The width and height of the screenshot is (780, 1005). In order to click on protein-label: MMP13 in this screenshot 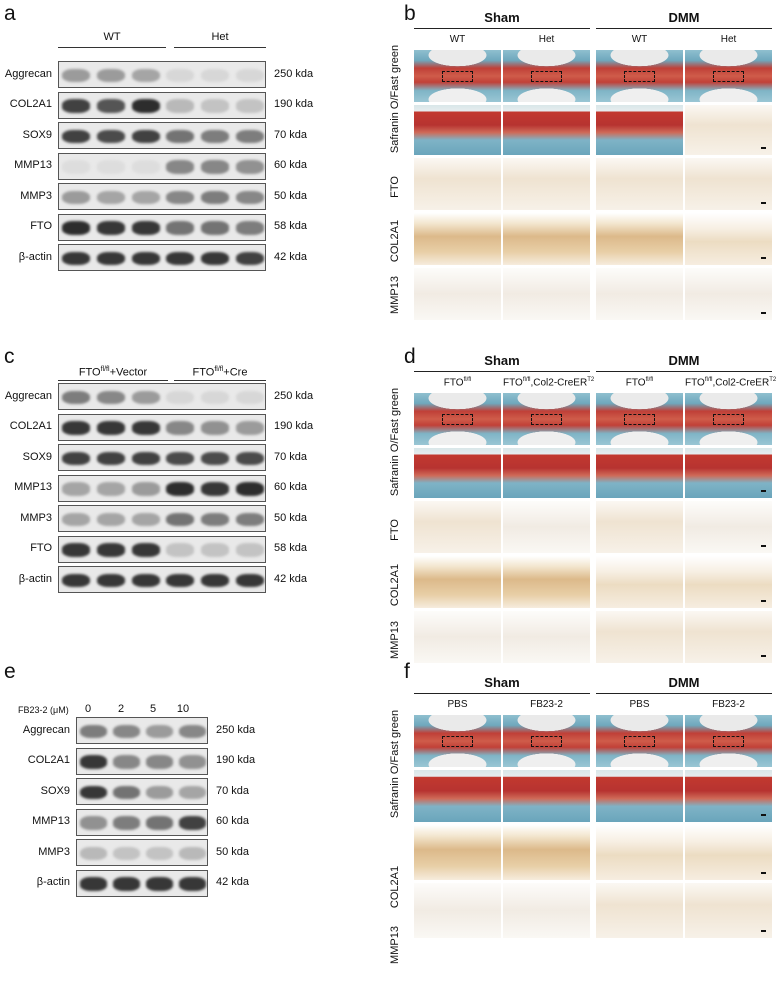, I will do `click(33, 165)`.